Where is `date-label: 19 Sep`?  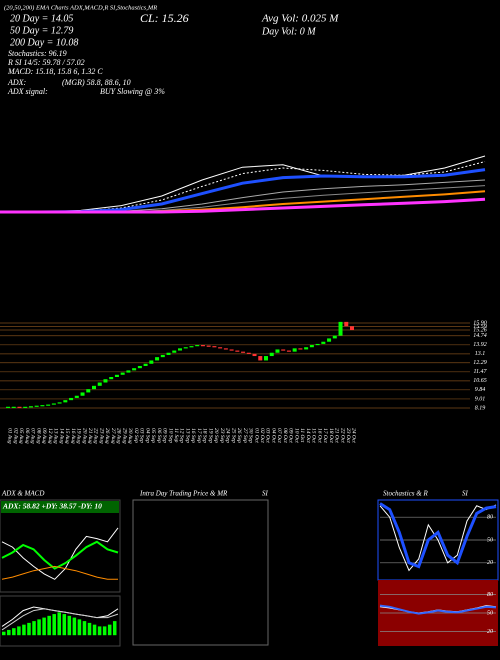
date-label: 19 Sep is located at coordinates (210, 435).